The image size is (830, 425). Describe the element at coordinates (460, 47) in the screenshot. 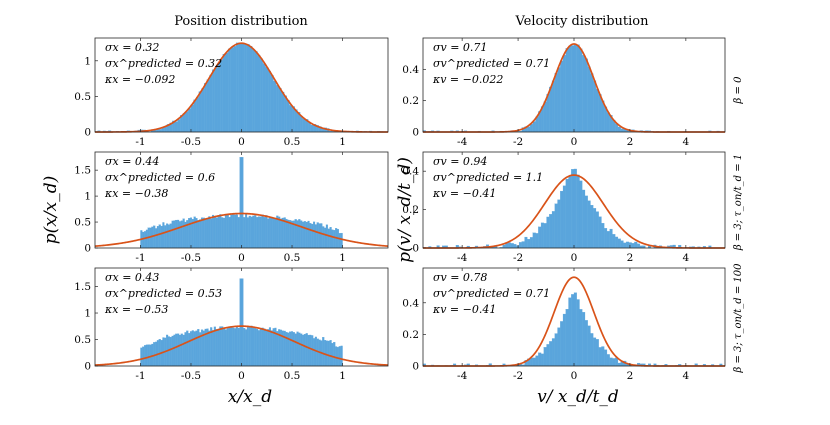

I see `stat-annotation: σv = 0.71` at that location.